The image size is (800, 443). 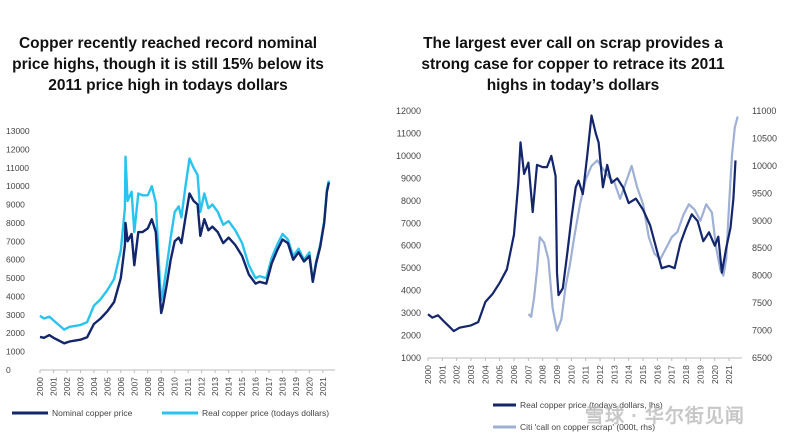 I want to click on right-x-tick-label: 2004, so click(x=485, y=374).